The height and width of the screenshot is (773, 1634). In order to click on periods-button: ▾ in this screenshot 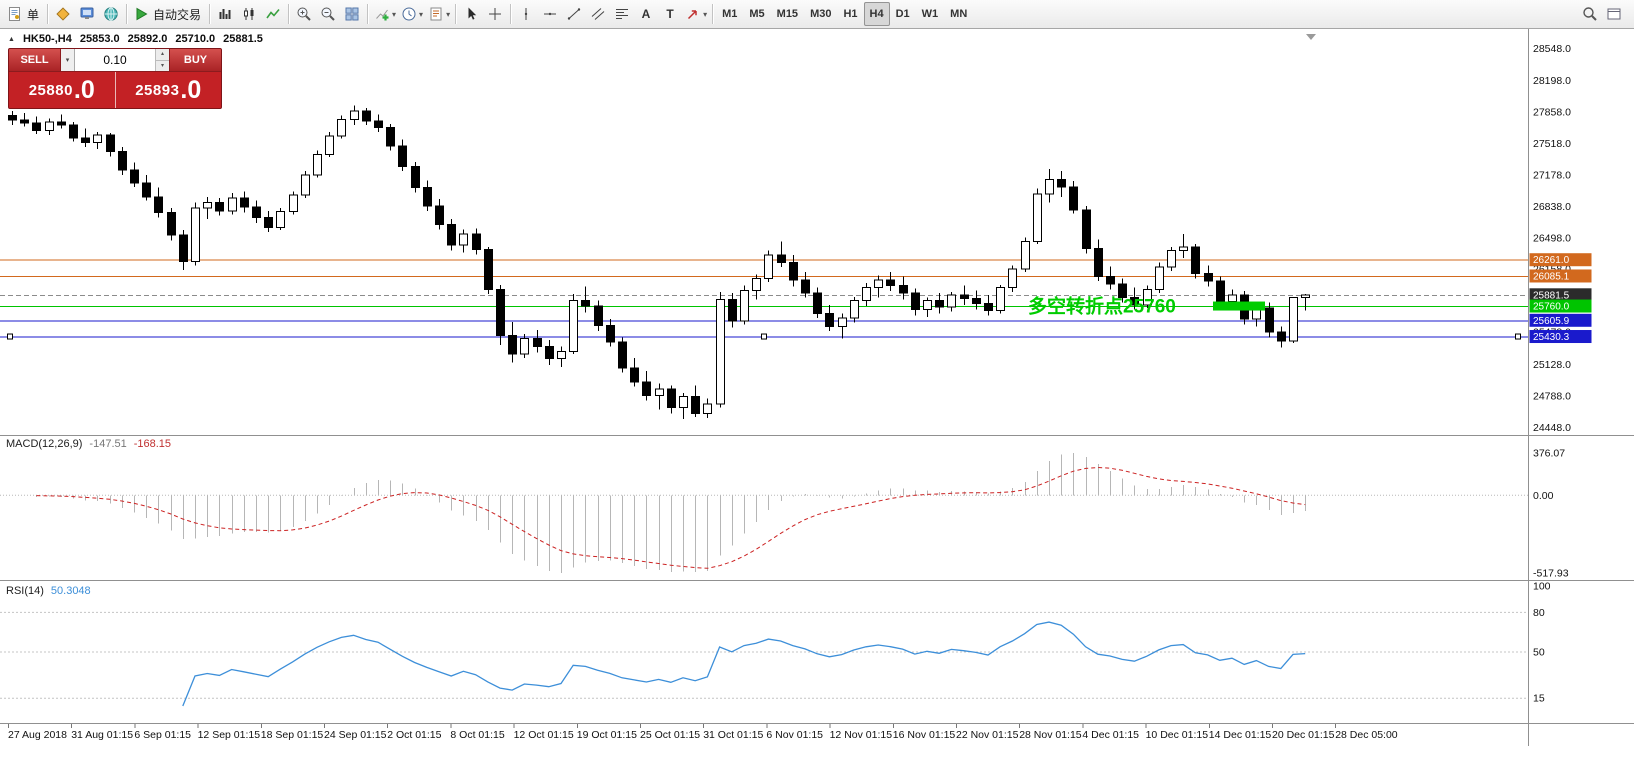, I will do `click(411, 14)`.